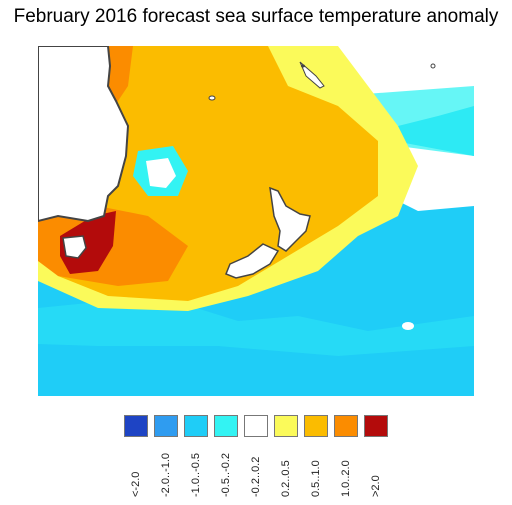  Describe the element at coordinates (88, 242) in the screenshot. I see `extreme-patch` at that location.